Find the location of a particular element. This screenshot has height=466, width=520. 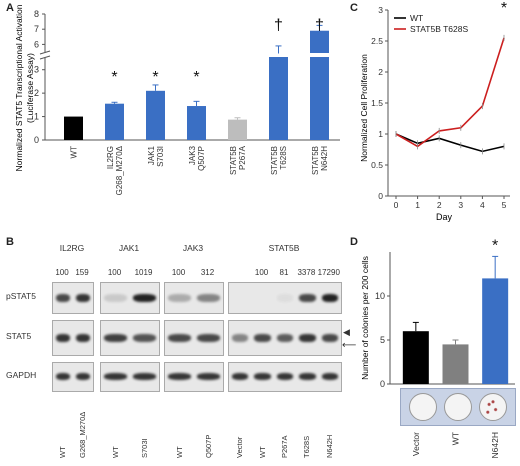

blot-lane-label: Vector is located at coordinates (240, 447).